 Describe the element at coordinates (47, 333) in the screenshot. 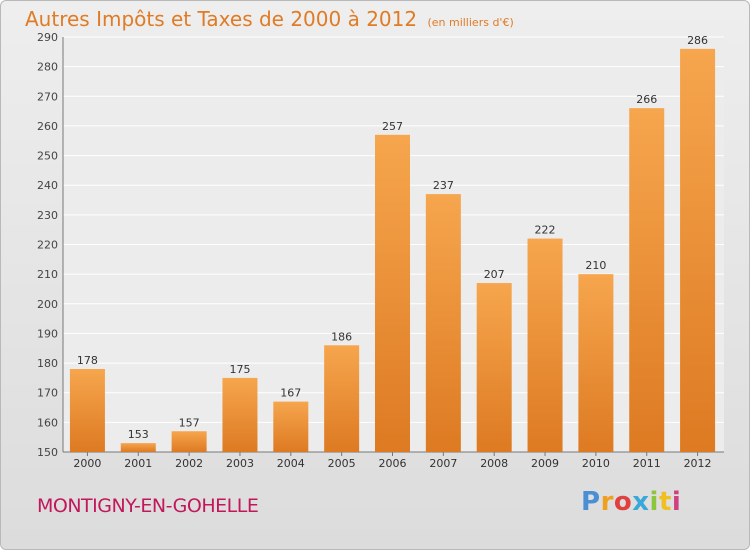

I see `y-tick-label: 190` at that location.